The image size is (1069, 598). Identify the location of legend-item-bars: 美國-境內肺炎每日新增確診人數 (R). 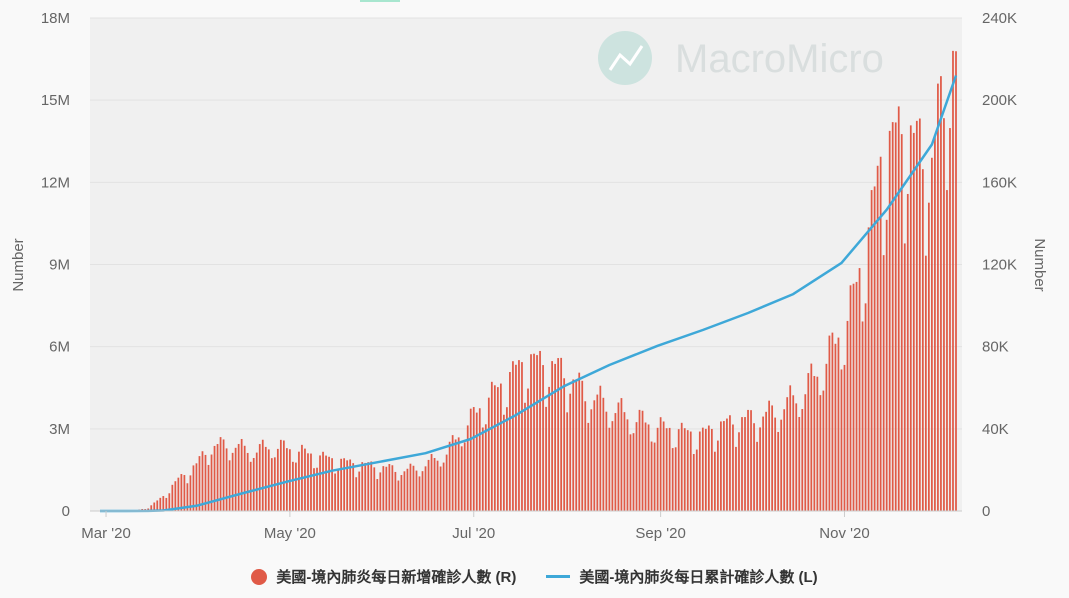
(383, 576).